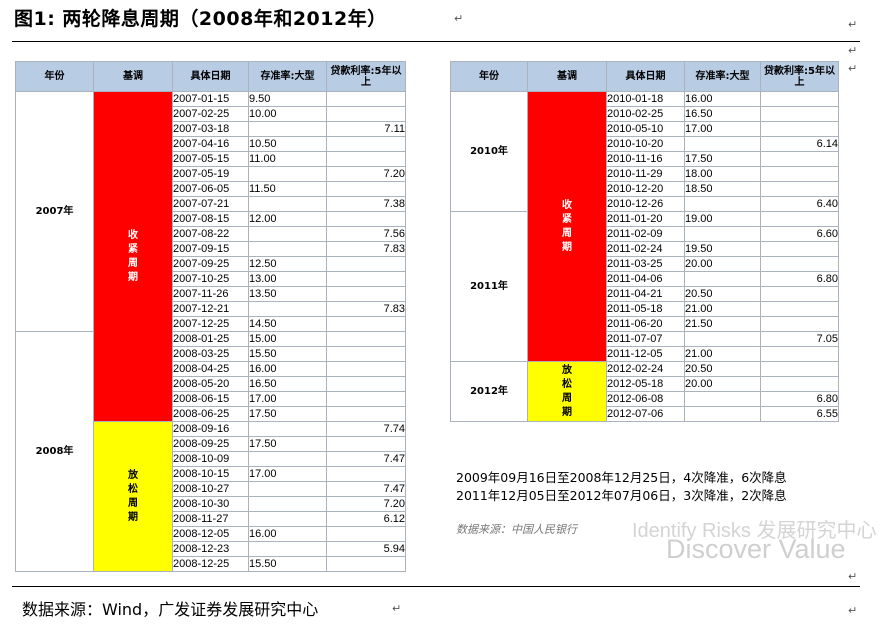  I want to click on rrr-cell: 21.00, so click(722, 354).